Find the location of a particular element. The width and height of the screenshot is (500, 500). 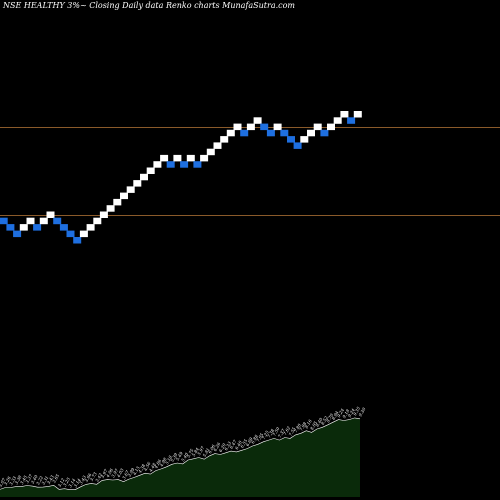

price-point-label: 8.16 is located at coordinates (308, 423).